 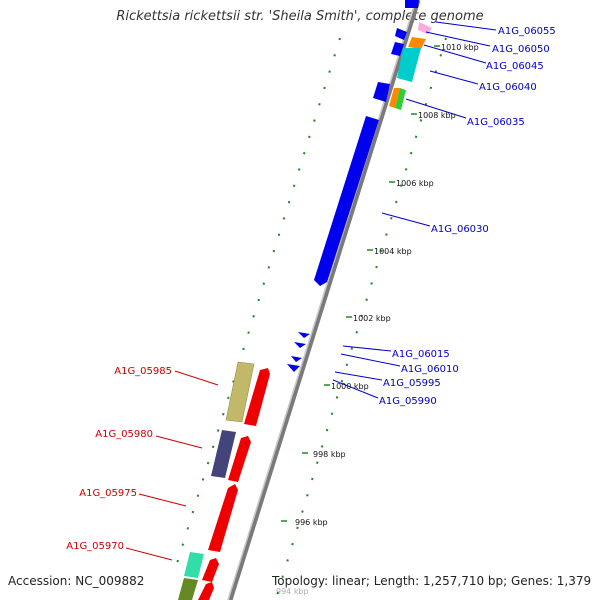 What do you see at coordinates (417, 43) in the screenshot?
I see `gene-a1g-06045-block` at bounding box center [417, 43].